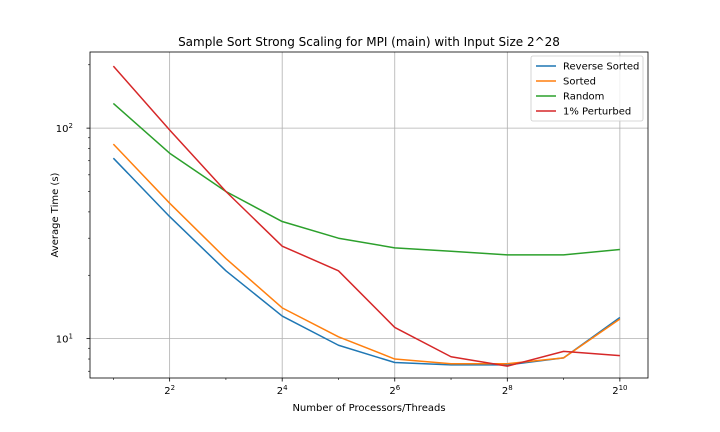 Image resolution: width=720 pixels, height=432 pixels. What do you see at coordinates (169, 390) in the screenshot?
I see `x-tick-label: 22` at bounding box center [169, 390].